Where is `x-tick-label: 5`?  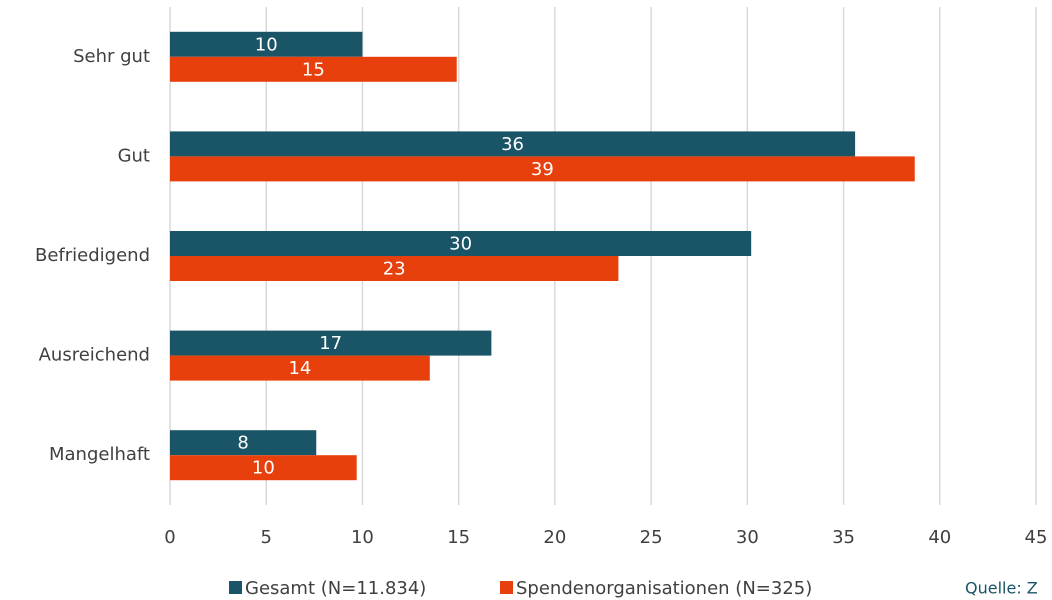
x-tick-label: 5 is located at coordinates (265, 537).